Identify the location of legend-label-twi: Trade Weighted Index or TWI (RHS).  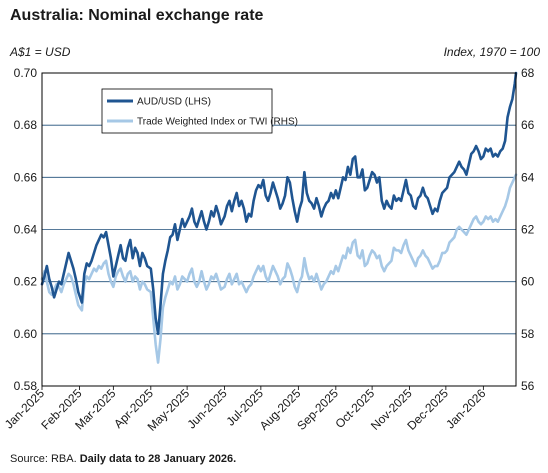
(217, 122).